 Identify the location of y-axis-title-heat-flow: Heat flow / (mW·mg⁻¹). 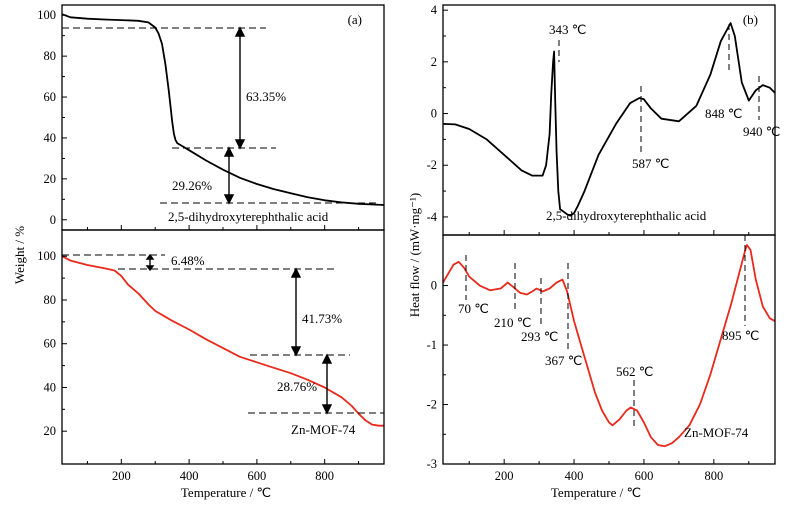
(414, 255).